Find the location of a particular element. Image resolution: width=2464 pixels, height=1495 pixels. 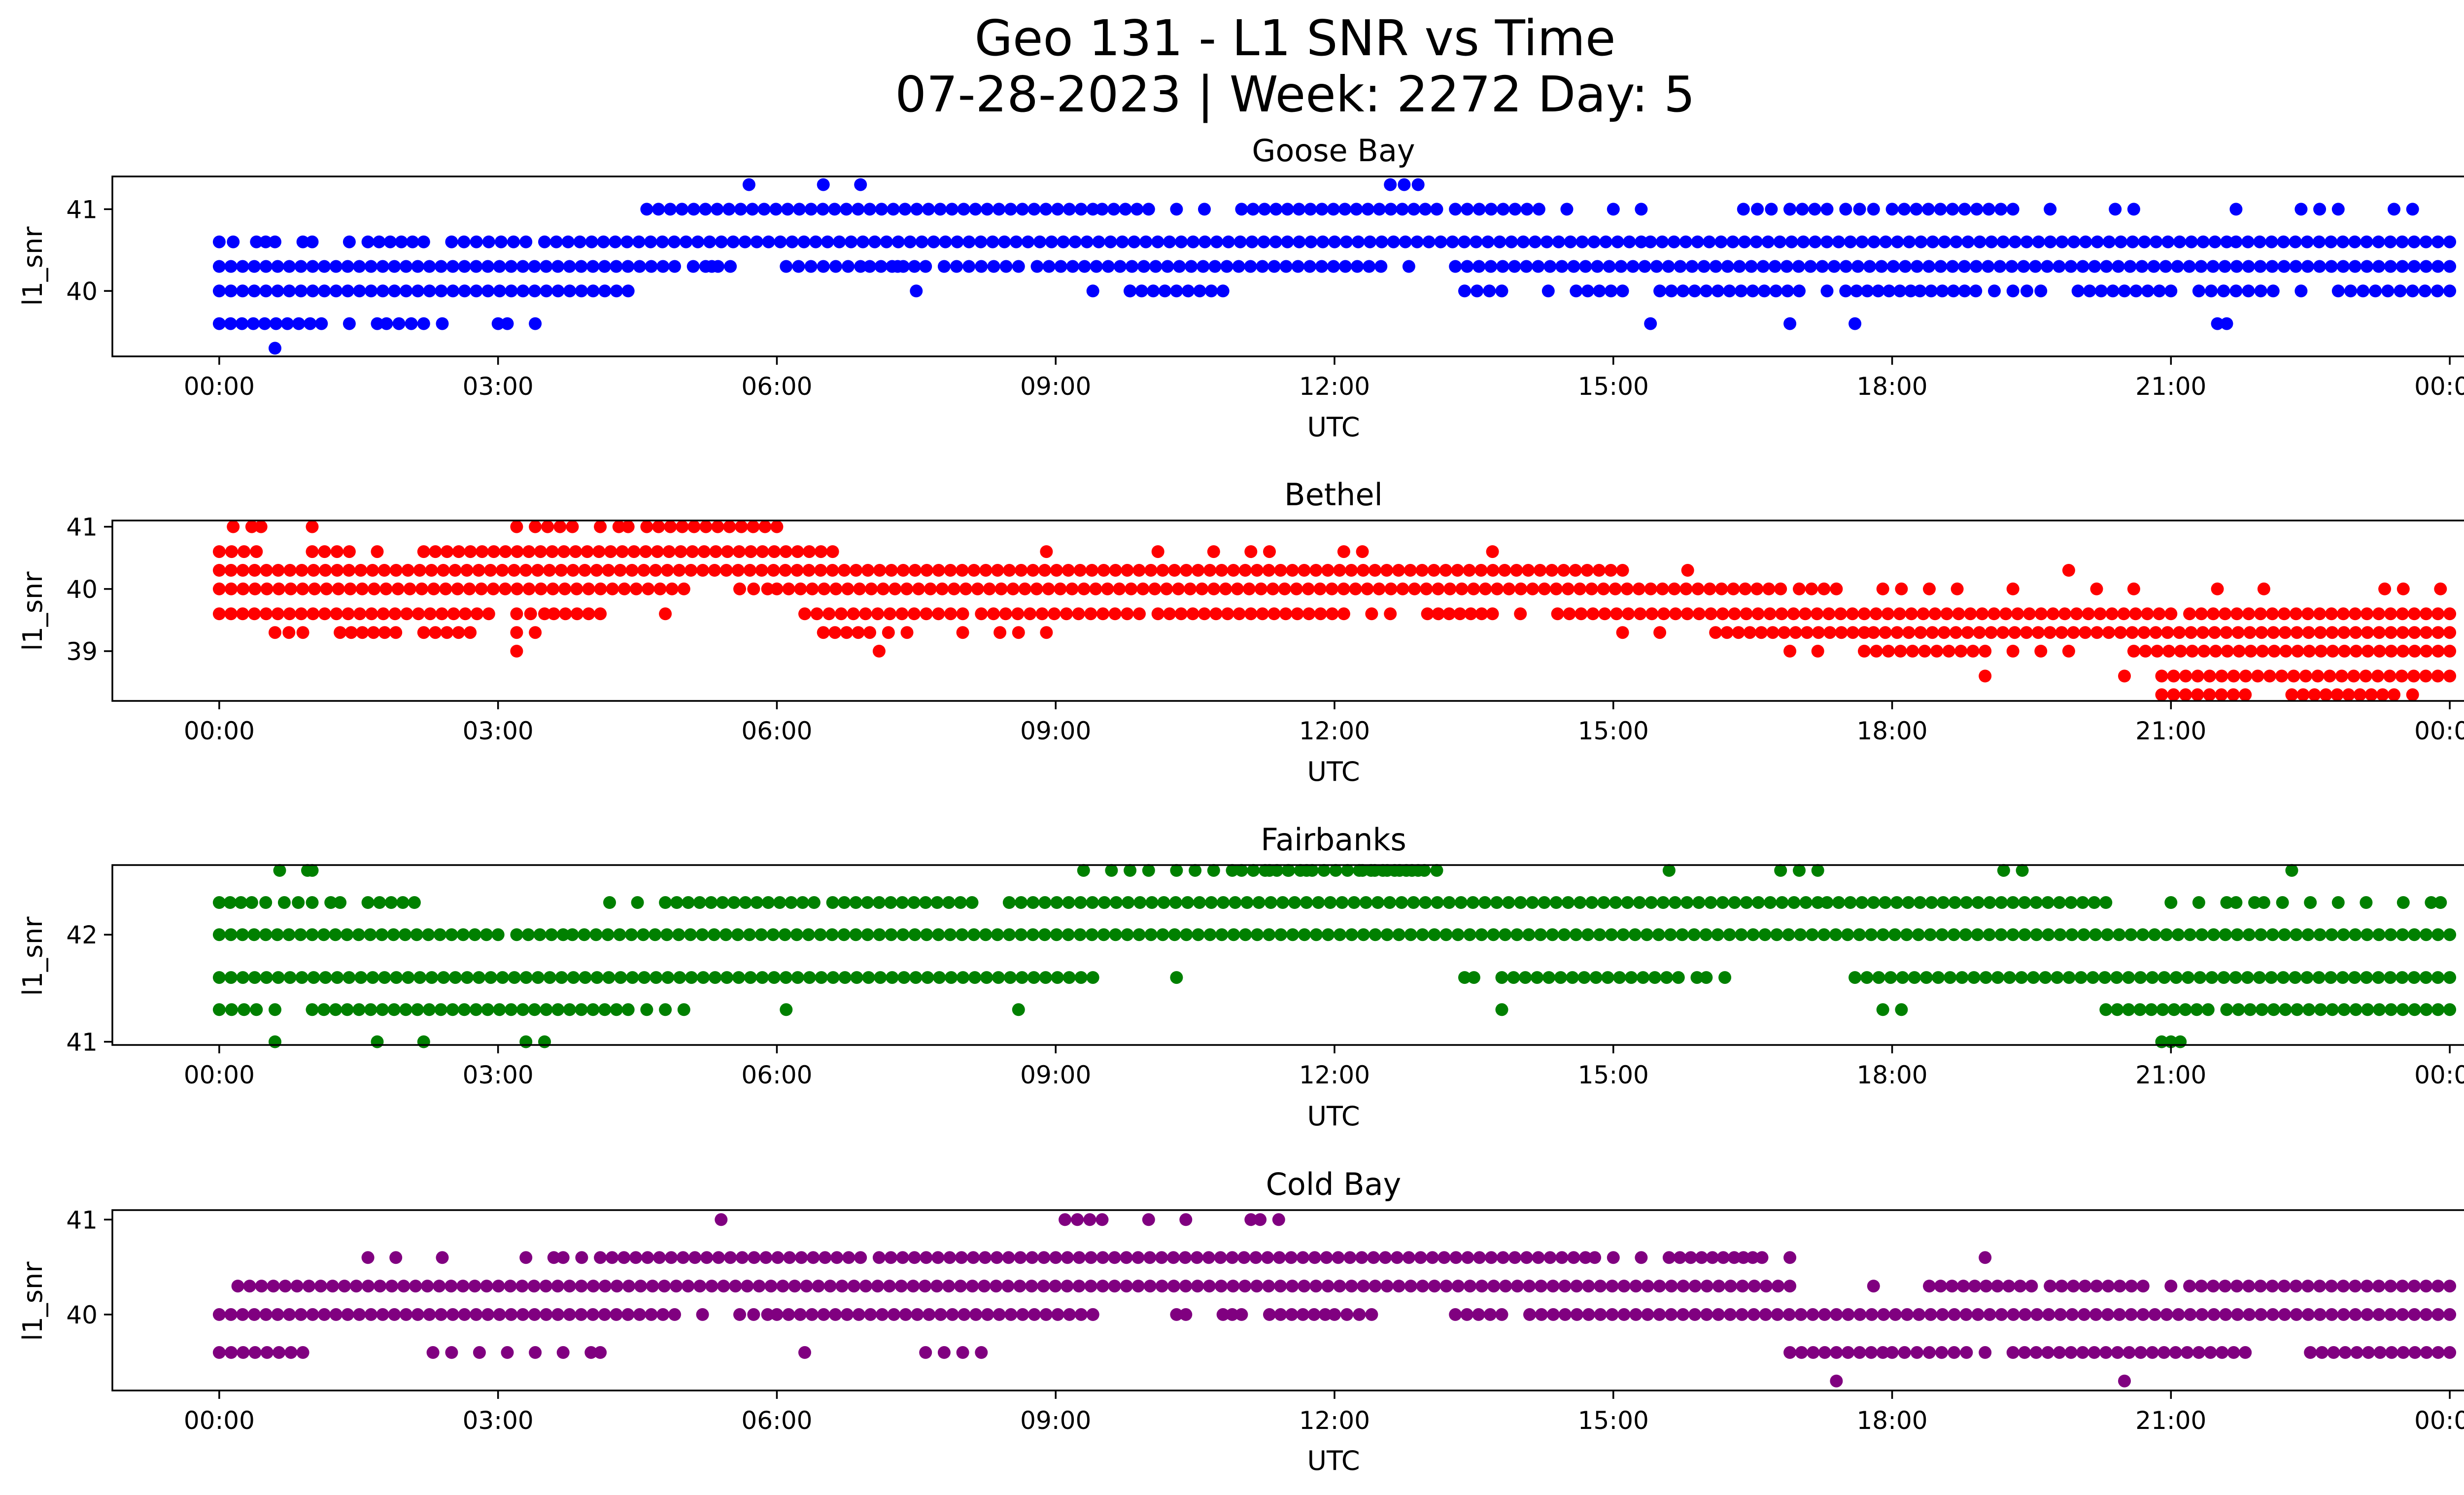

panel-title: Bethel is located at coordinates (1333, 495).